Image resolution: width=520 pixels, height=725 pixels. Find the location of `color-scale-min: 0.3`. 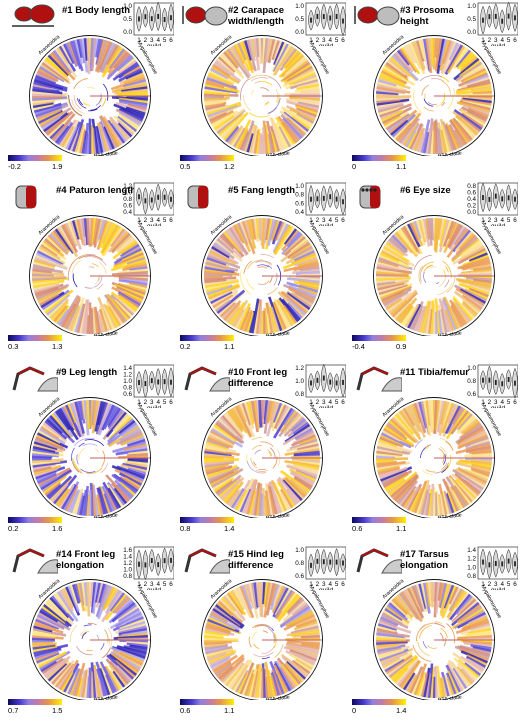

color-scale-min: 0.3 is located at coordinates (13, 346).